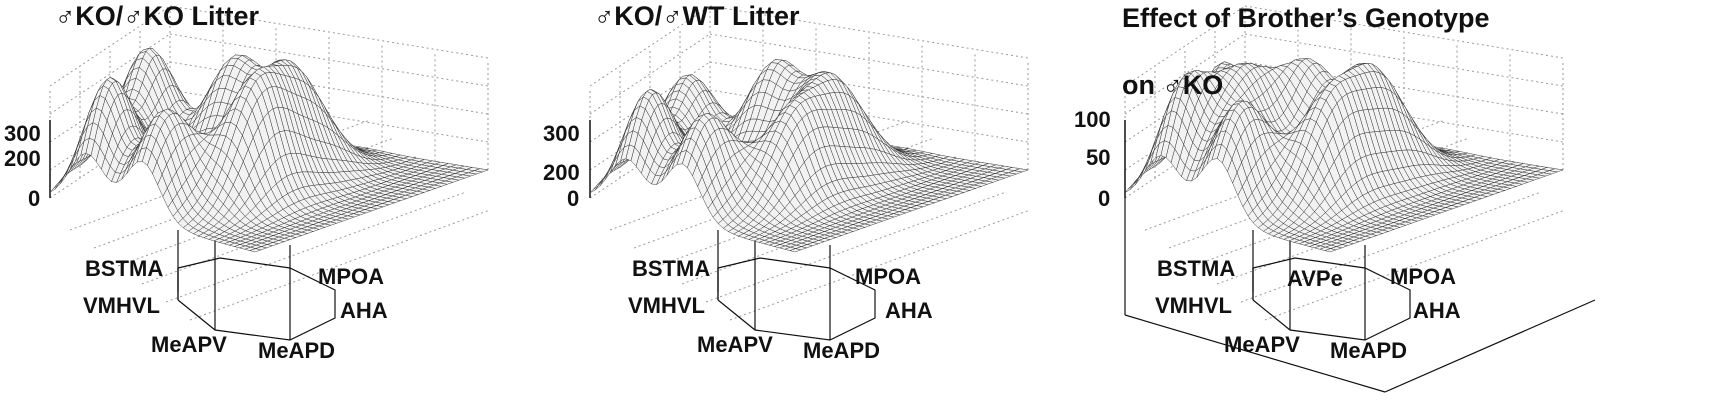 The height and width of the screenshot is (413, 1713). What do you see at coordinates (1172, 85) in the screenshot?
I see `panel3-subtitle: on ♂KO` at bounding box center [1172, 85].